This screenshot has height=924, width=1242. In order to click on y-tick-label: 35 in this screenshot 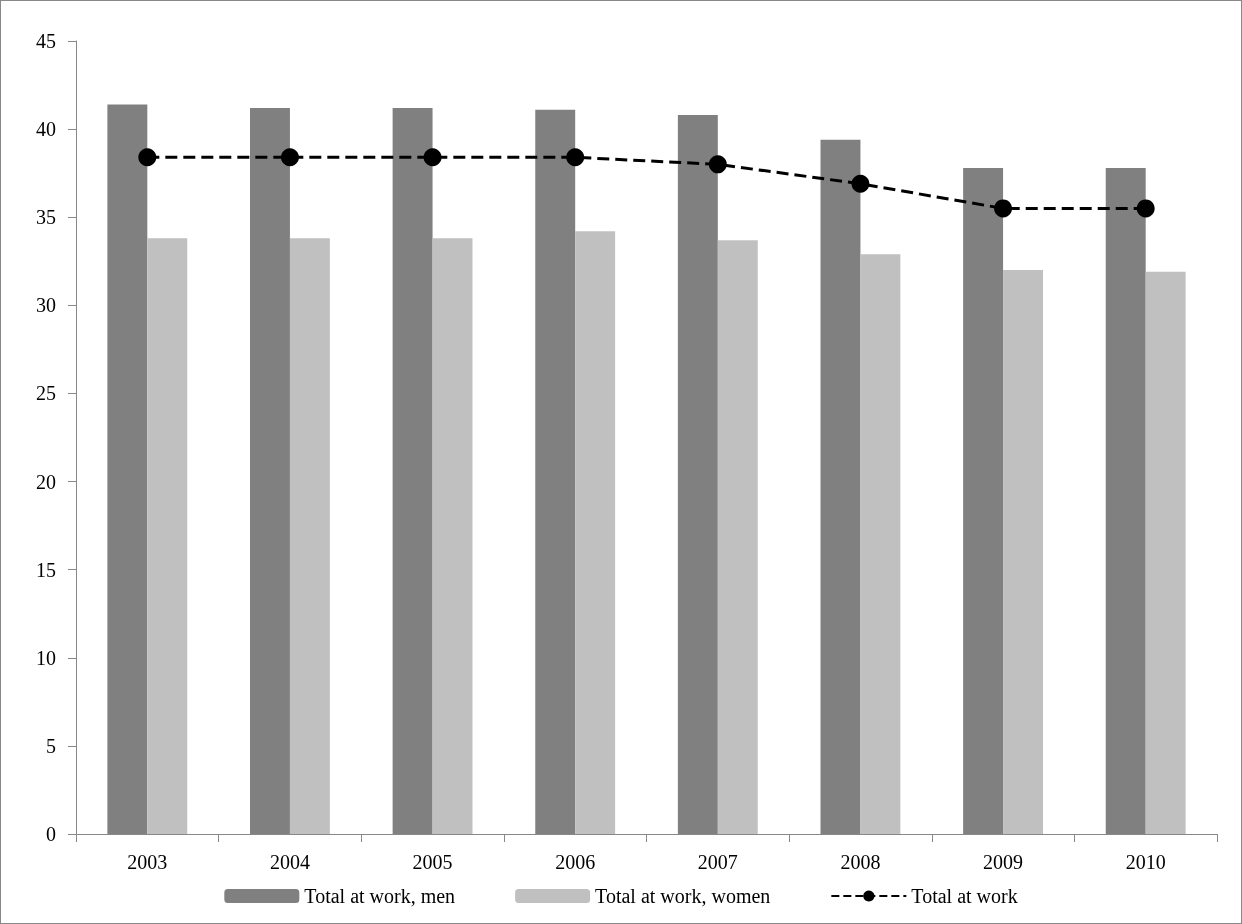, I will do `click(46, 217)`.